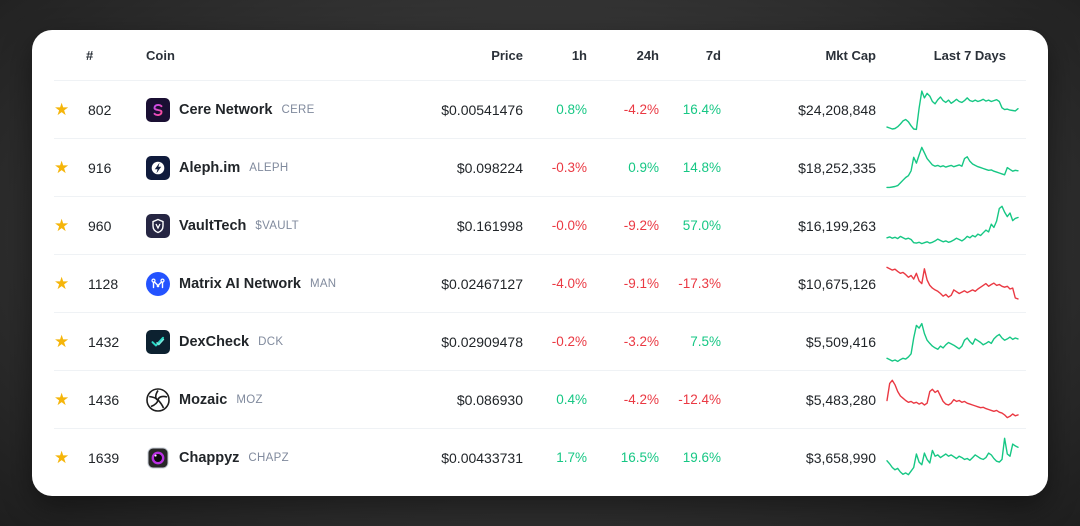  I want to click on coin-name: Mozaic, so click(203, 399).